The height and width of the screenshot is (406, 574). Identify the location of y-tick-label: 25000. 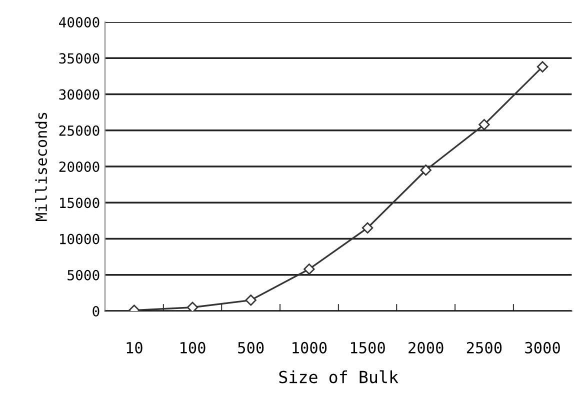
(79, 130).